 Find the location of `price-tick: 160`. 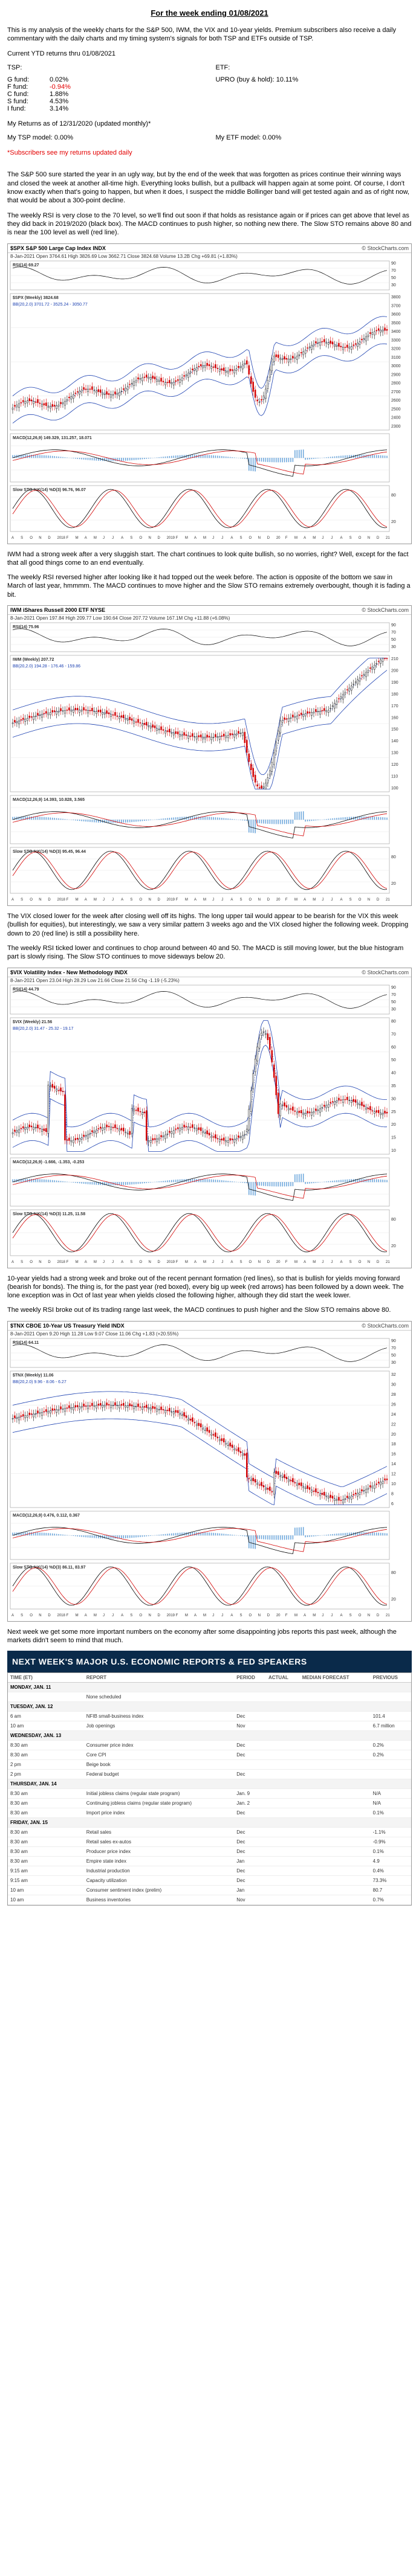

price-tick: 160 is located at coordinates (395, 718).